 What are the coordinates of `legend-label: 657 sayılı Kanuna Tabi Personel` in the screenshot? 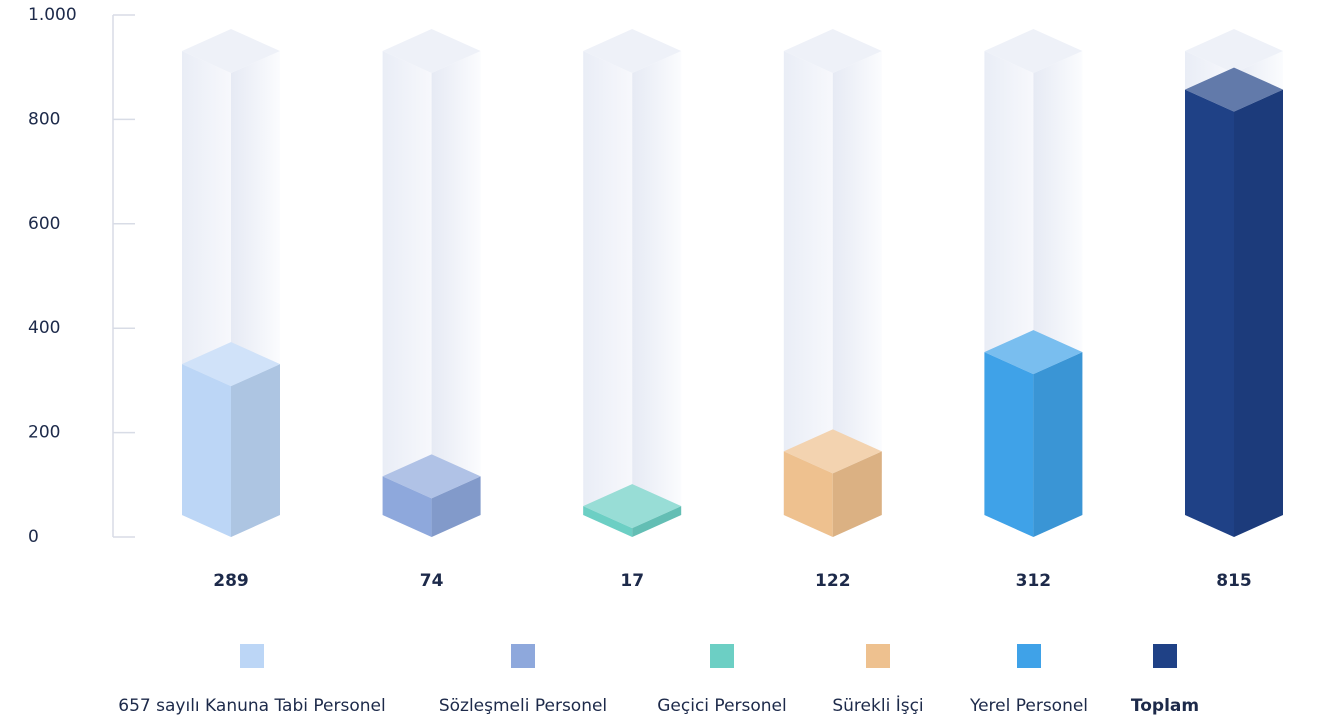 It's located at (251, 706).